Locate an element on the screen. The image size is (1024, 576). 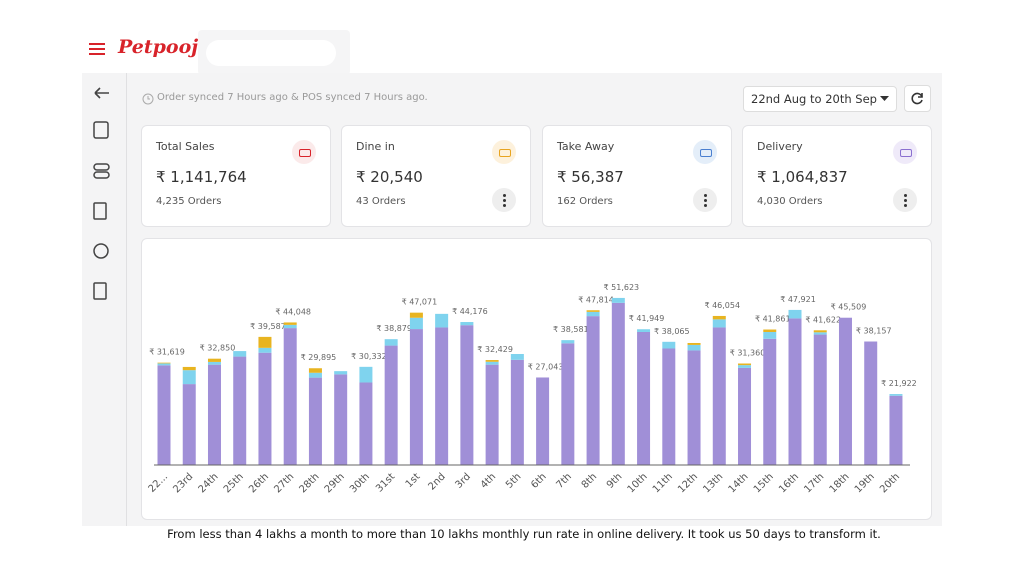
x-tick-label: 7th is located at coordinates (564, 481).